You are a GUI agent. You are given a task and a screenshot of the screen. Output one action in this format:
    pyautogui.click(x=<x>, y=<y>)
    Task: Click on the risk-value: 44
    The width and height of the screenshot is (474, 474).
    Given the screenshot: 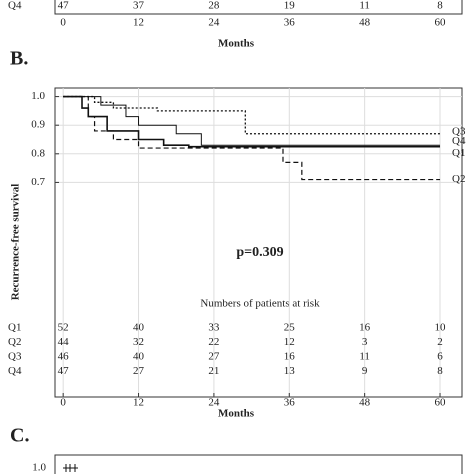 What is the action you would take?
    pyautogui.click(x=64, y=342)
    